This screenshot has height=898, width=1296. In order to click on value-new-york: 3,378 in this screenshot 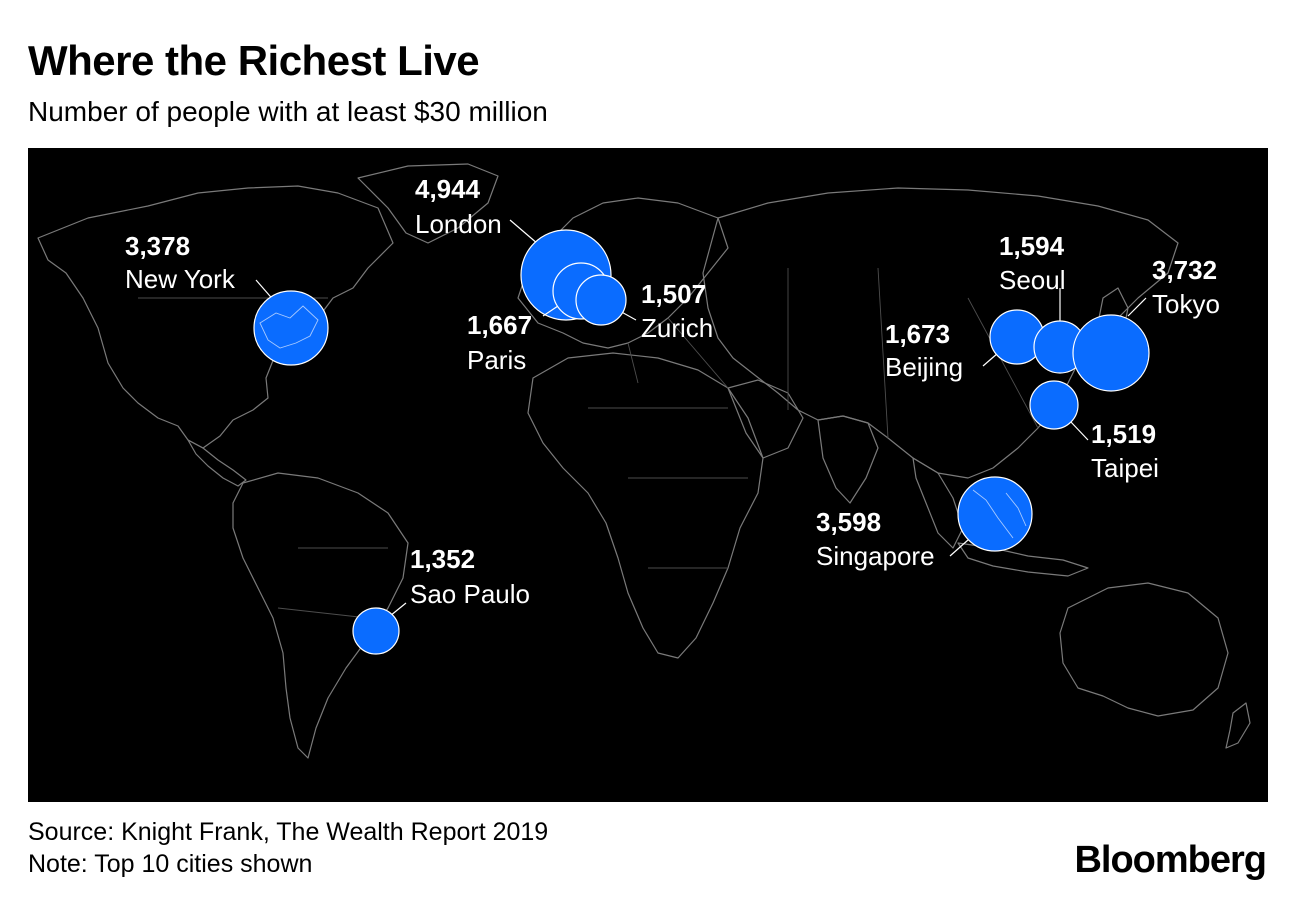, I will do `click(157, 246)`.